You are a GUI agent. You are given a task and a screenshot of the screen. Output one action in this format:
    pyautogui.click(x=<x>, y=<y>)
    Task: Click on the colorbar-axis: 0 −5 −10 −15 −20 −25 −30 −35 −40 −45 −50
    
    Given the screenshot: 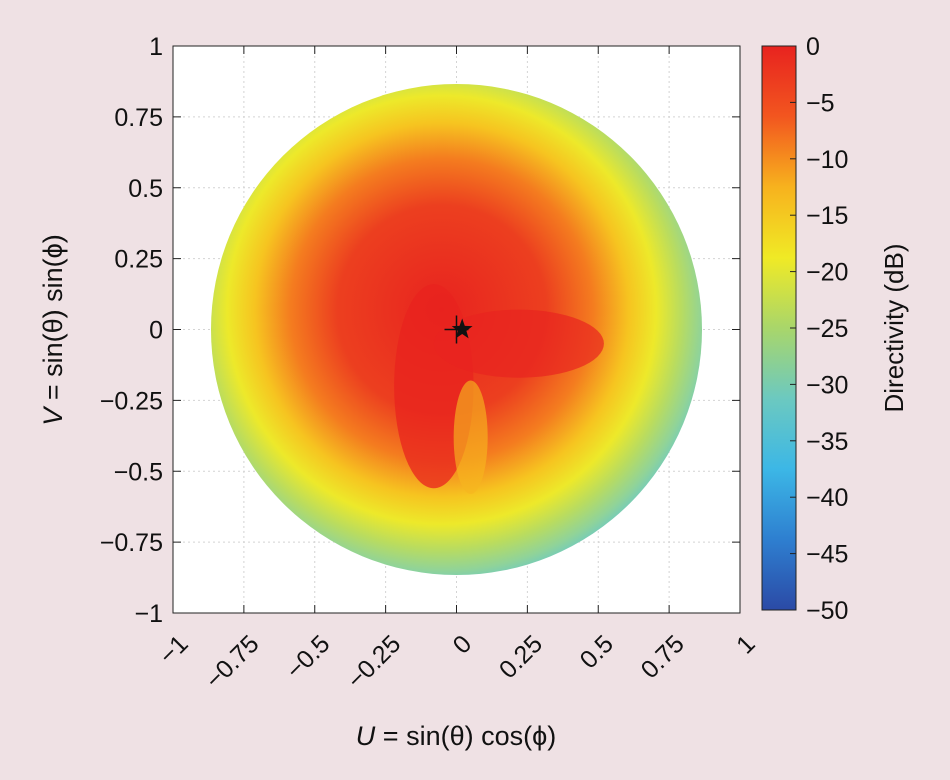 What is the action you would take?
    pyautogui.click(x=819, y=329)
    